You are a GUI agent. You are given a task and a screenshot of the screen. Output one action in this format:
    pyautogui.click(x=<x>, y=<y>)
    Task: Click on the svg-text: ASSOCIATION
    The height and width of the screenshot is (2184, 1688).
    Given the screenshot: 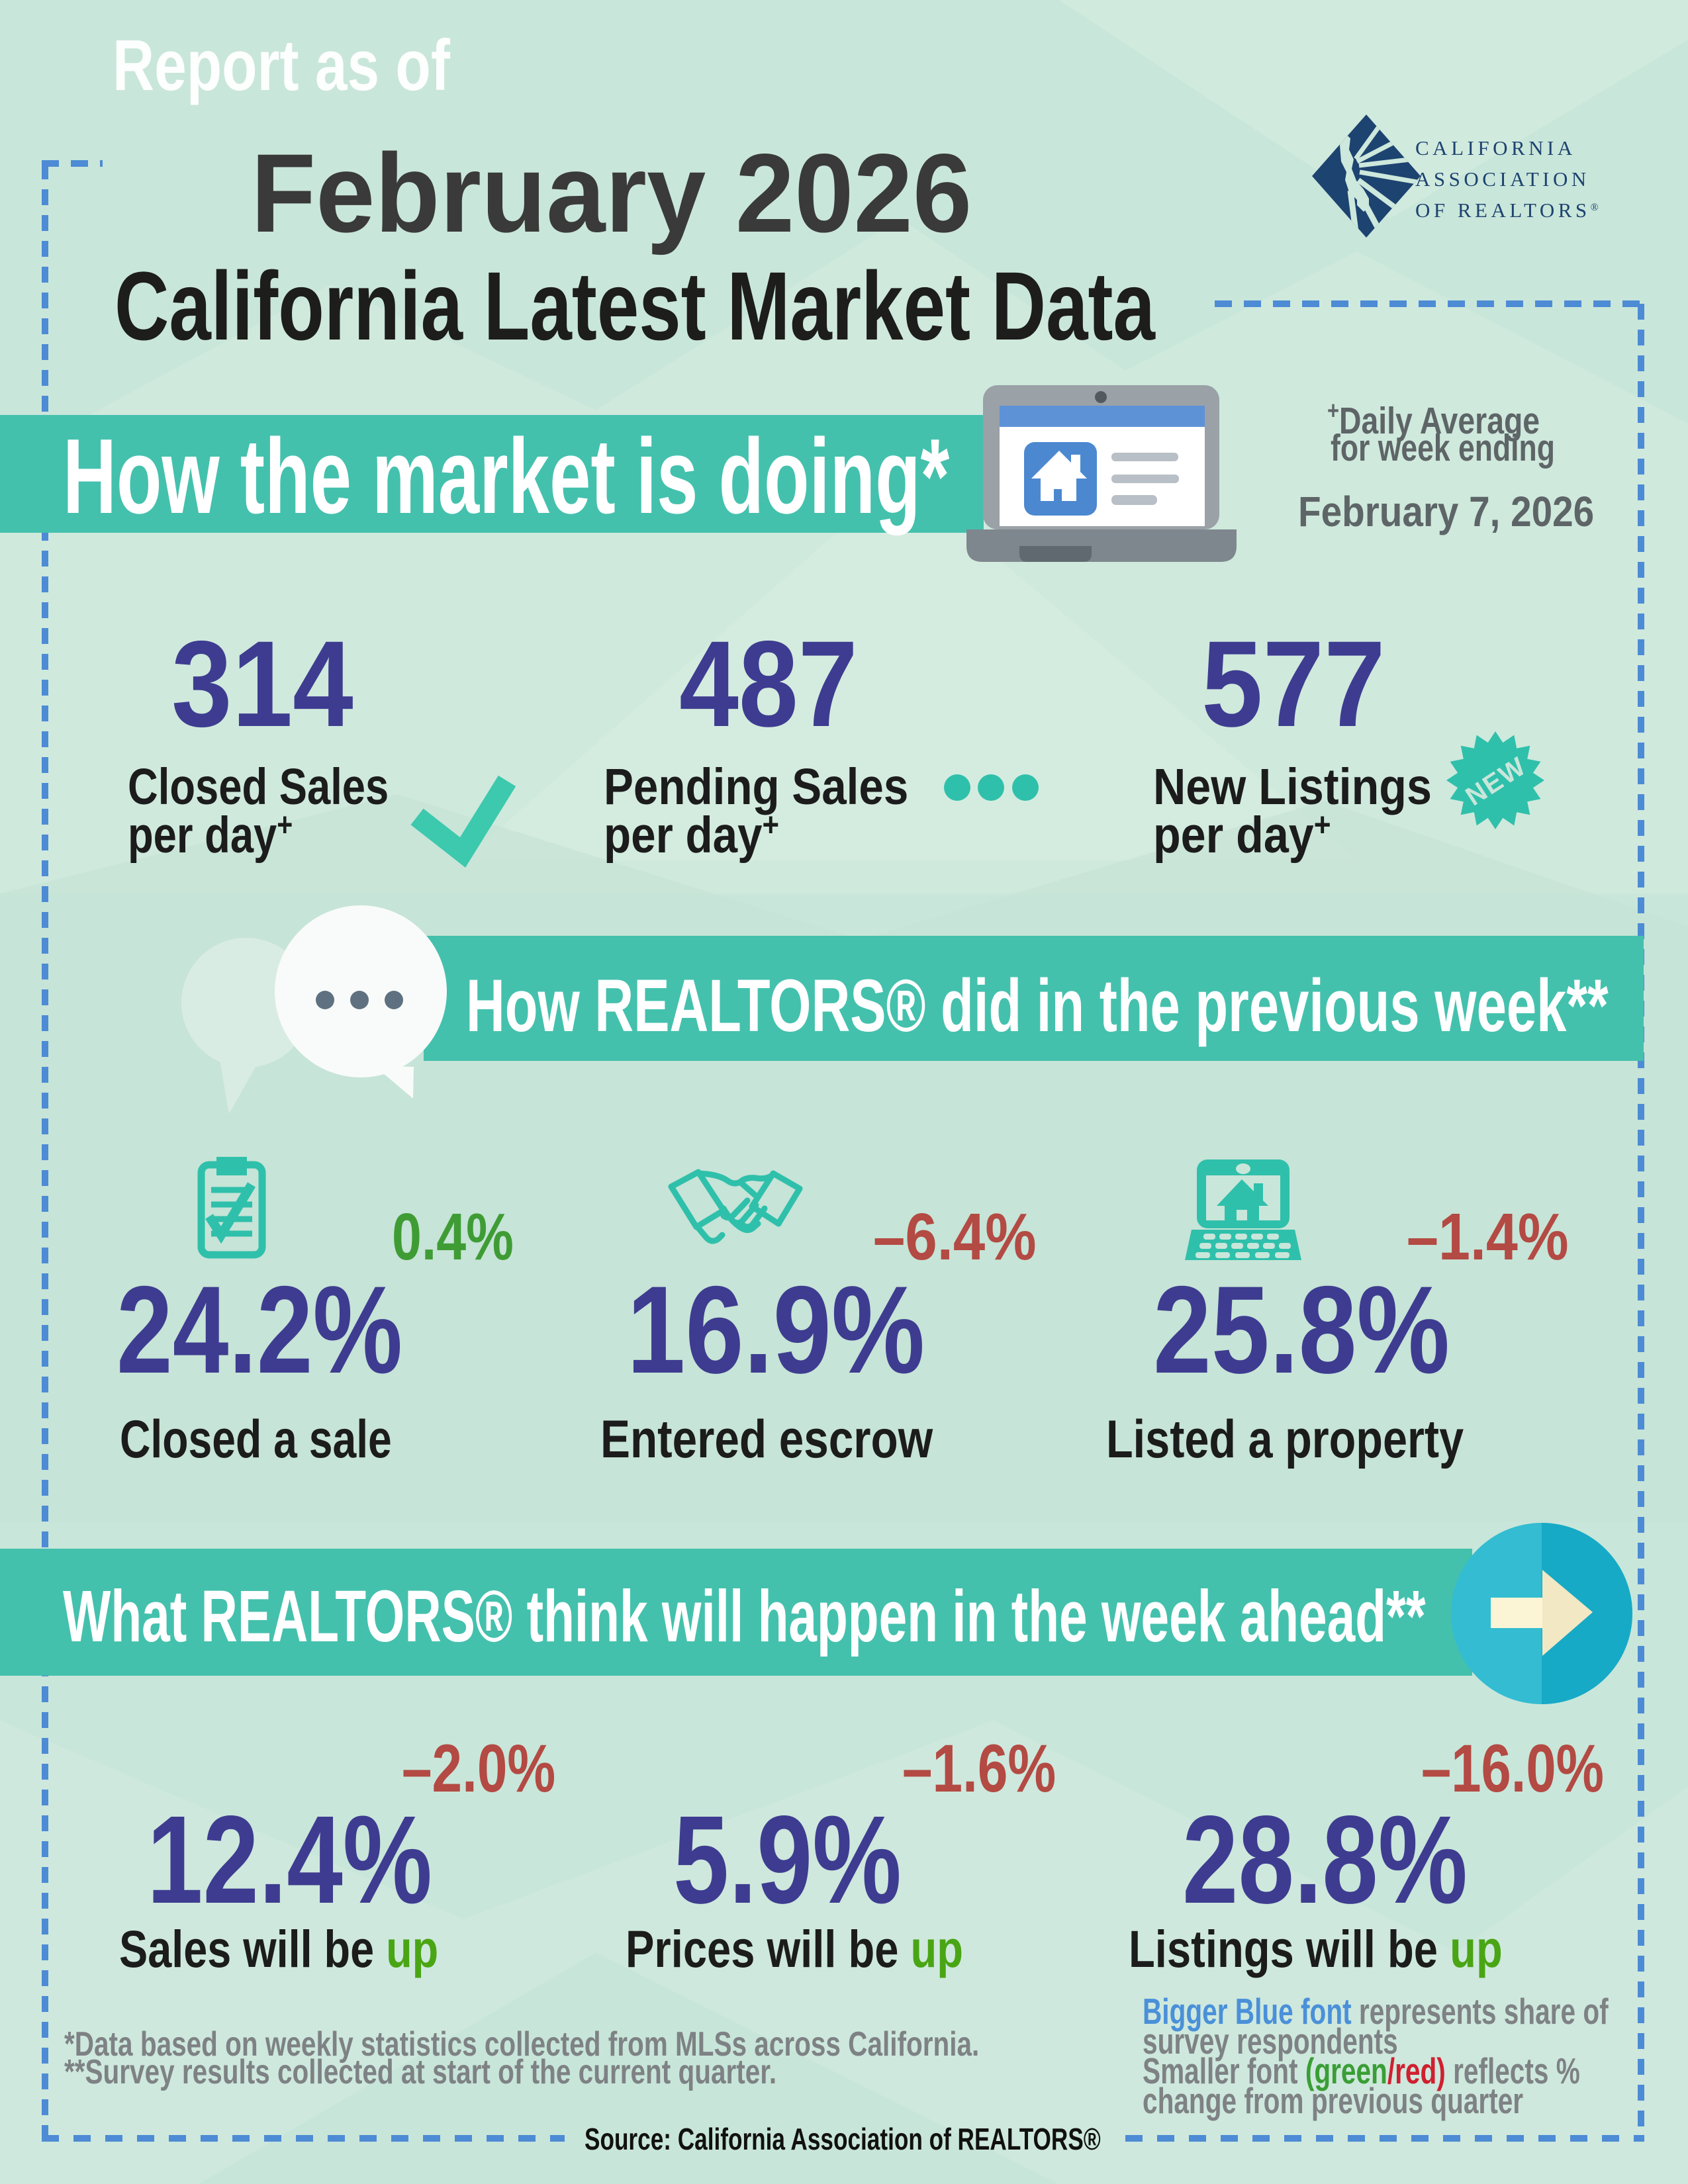 What is the action you would take?
    pyautogui.click(x=1502, y=179)
    